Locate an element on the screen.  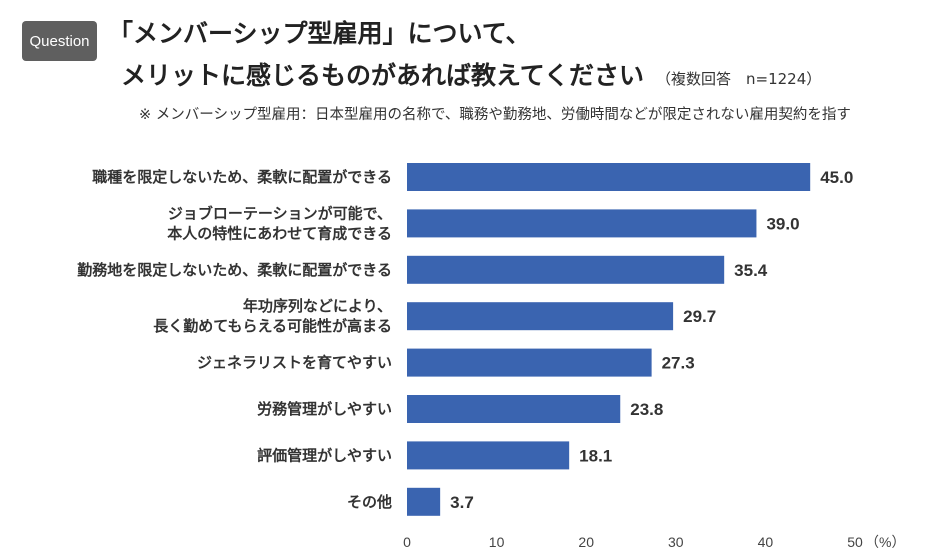
response-meta: （複数回答 n=1224） is located at coordinates (739, 79).